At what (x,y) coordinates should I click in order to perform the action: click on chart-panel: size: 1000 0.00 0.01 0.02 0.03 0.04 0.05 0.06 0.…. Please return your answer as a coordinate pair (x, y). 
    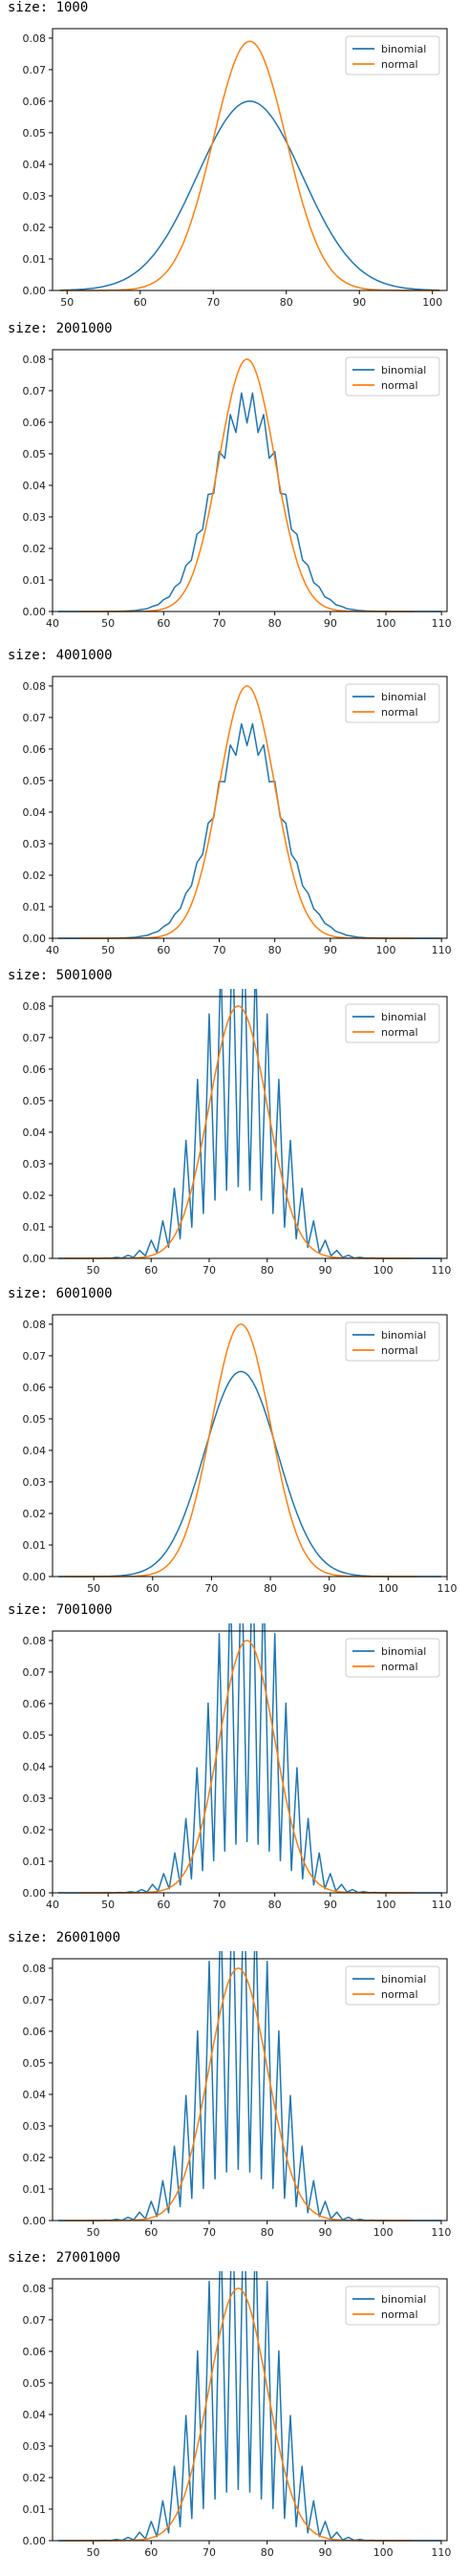
    Looking at the image, I should click on (235, 157).